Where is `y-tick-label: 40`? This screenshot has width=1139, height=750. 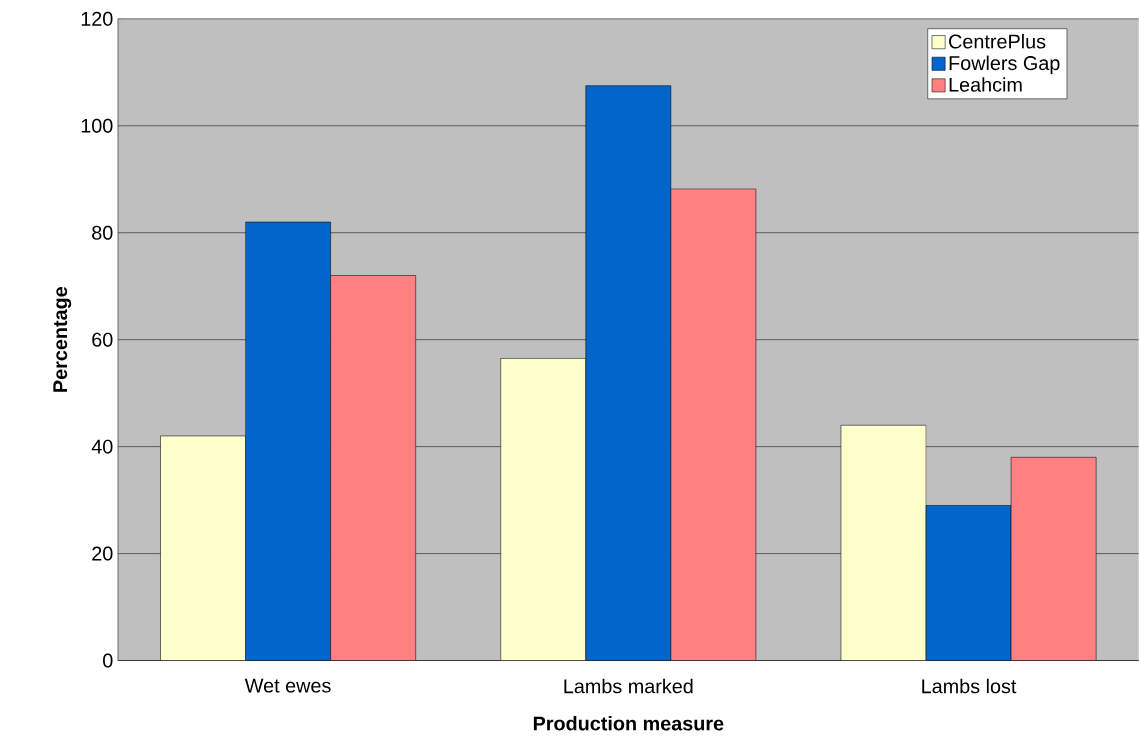
y-tick-label: 40 is located at coordinates (102, 446).